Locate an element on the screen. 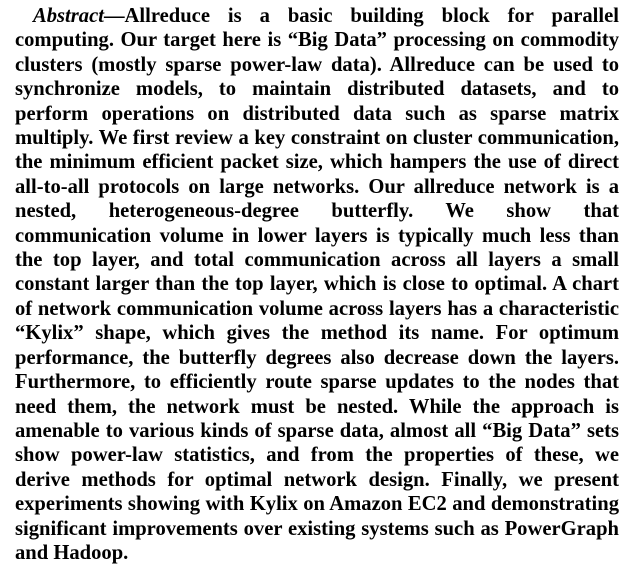  abstract-dash: — is located at coordinates (114, 16).